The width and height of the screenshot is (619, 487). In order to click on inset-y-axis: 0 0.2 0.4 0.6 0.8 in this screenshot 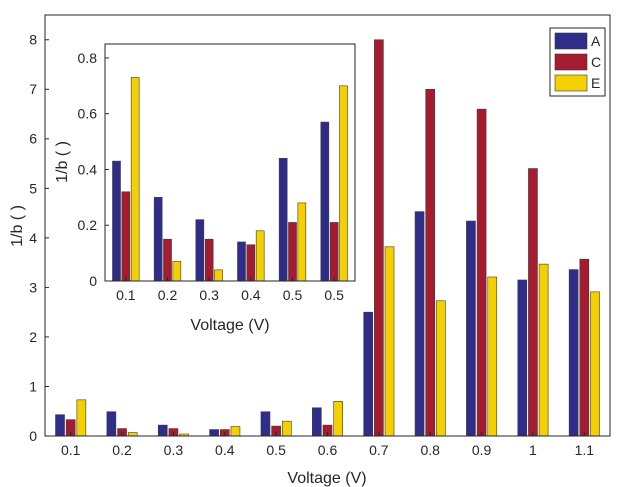, I will do `click(93, 169)`.